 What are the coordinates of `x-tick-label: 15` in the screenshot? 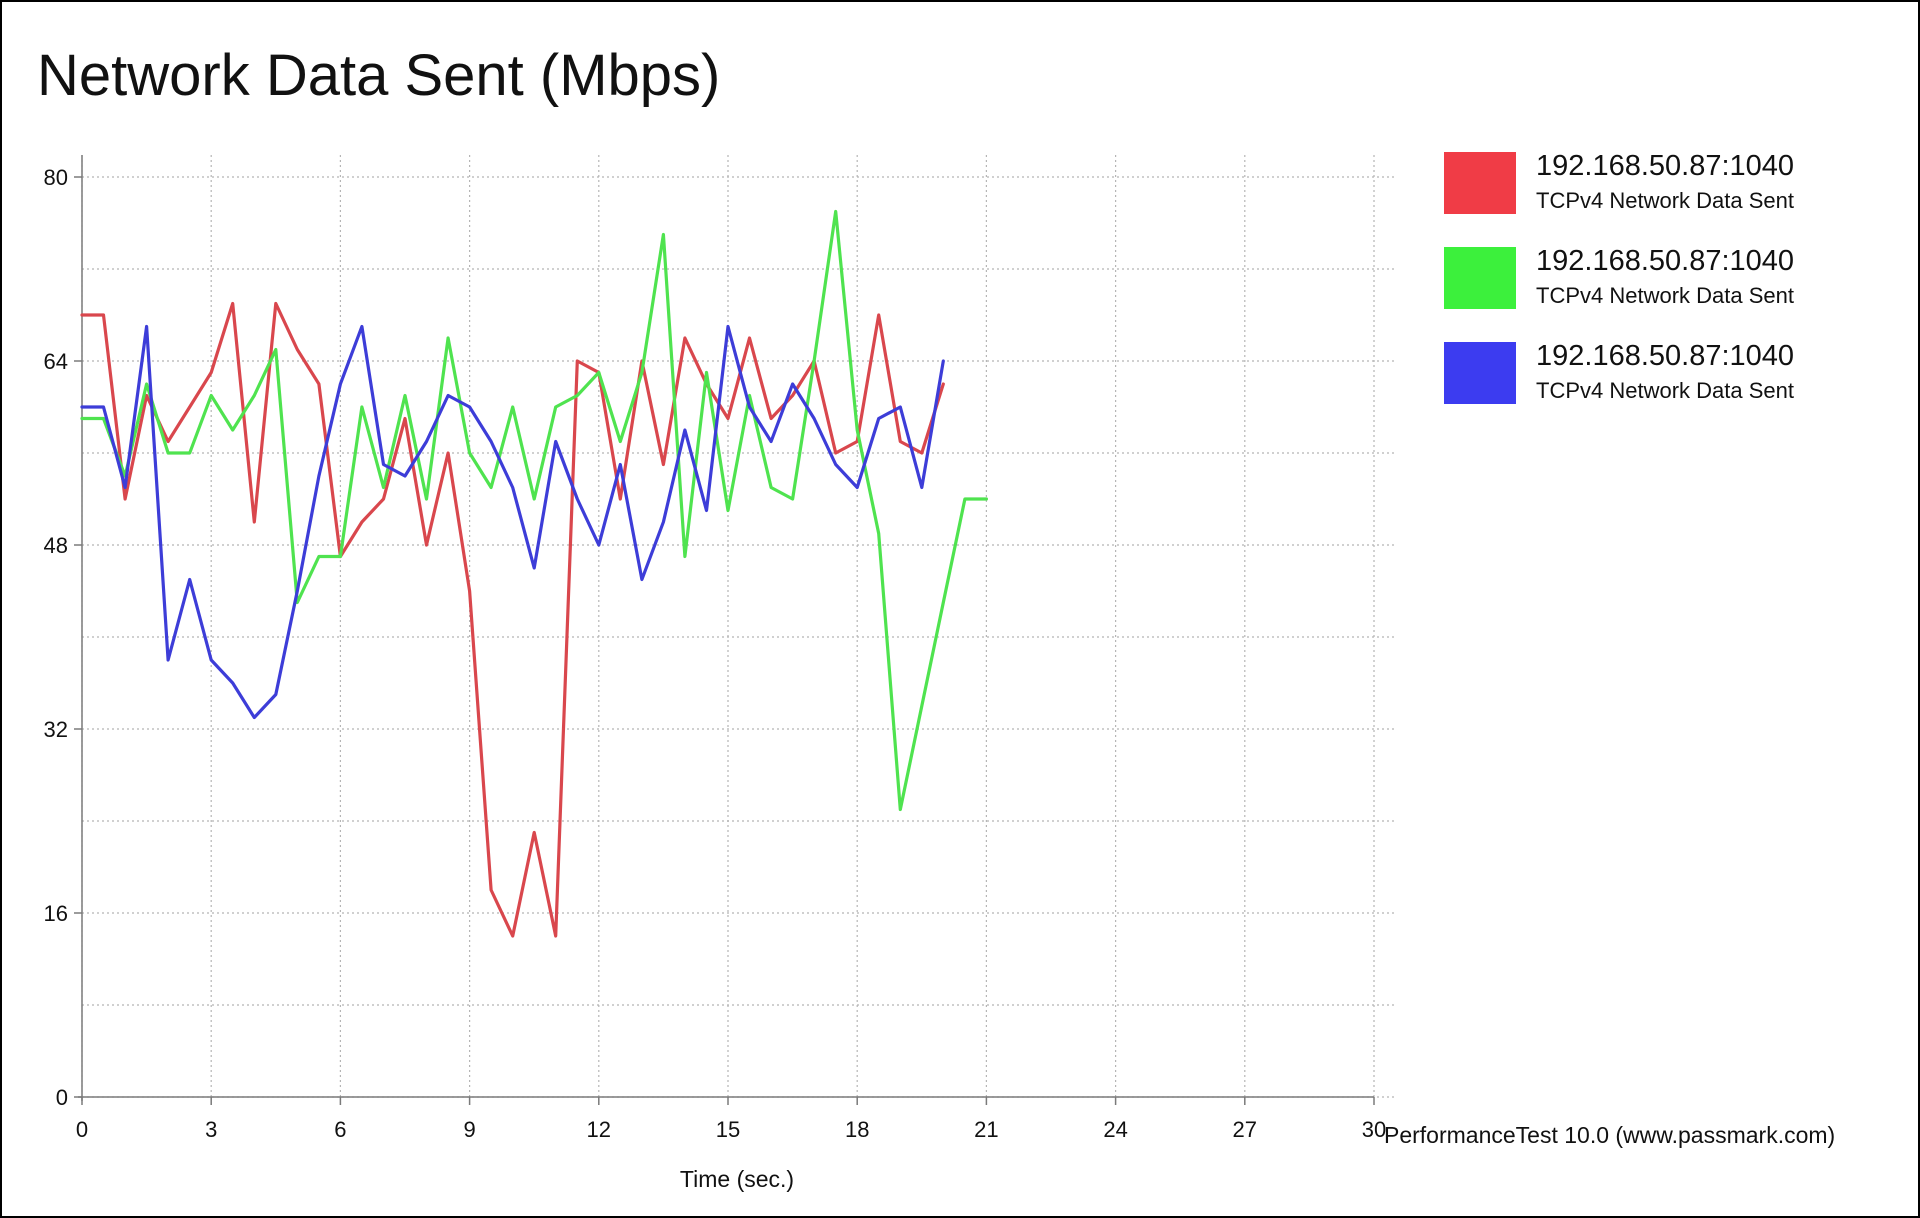 It's located at (728, 1129).